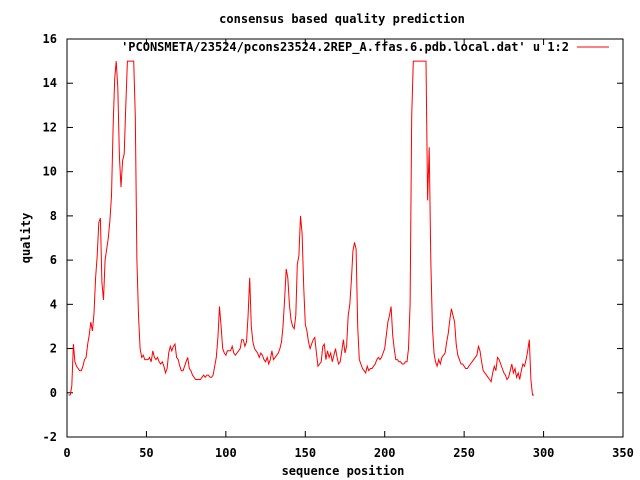 This screenshot has height=480, width=640. What do you see at coordinates (226, 453) in the screenshot?
I see `x-tick-label: 100` at bounding box center [226, 453].